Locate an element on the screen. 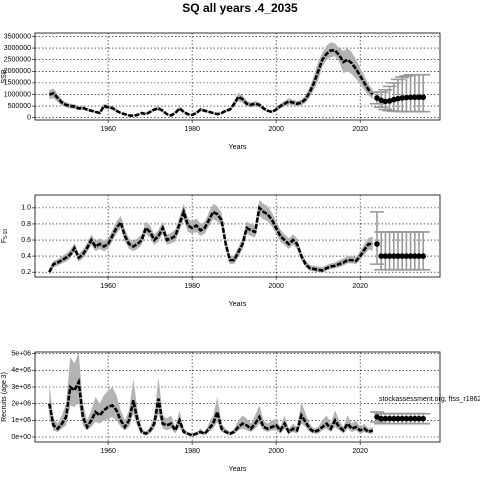 This screenshot has width=480, height=480. y-axis-label: F5-10 is located at coordinates (5, 236).